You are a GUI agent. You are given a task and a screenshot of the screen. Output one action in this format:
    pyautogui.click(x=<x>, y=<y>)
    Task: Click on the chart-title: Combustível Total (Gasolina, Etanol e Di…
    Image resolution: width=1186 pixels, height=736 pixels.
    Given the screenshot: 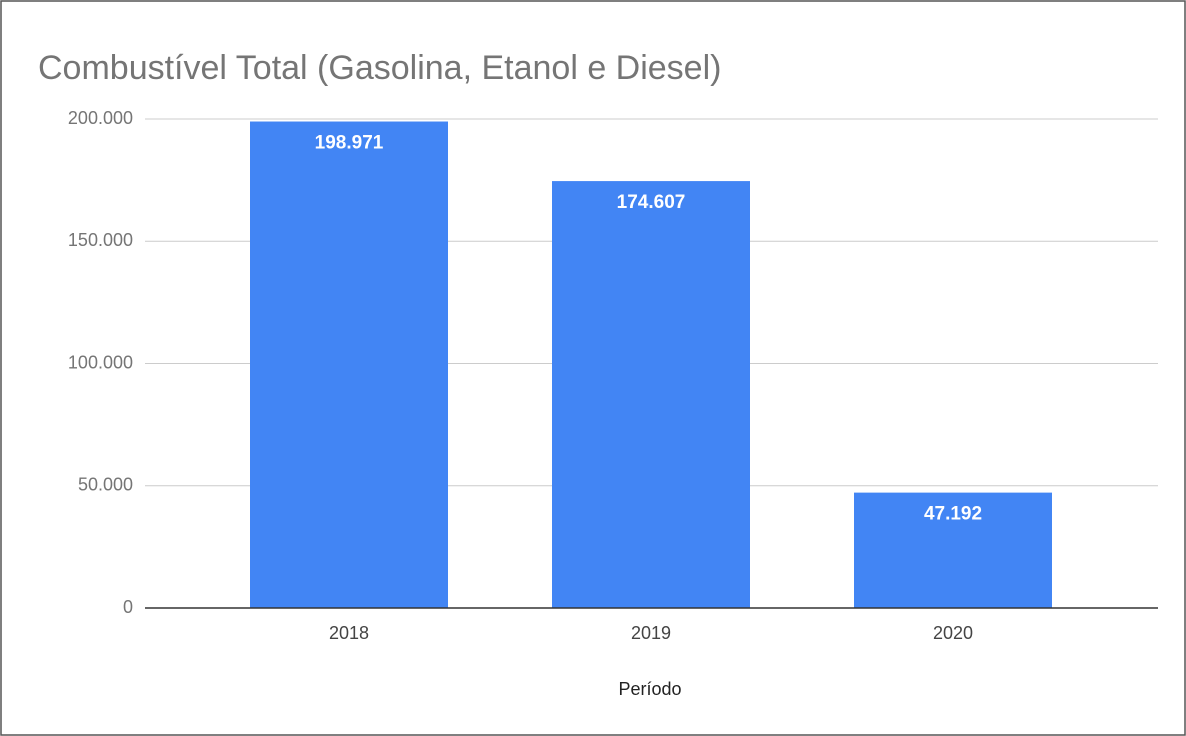 What is the action you would take?
    pyautogui.click(x=379, y=68)
    